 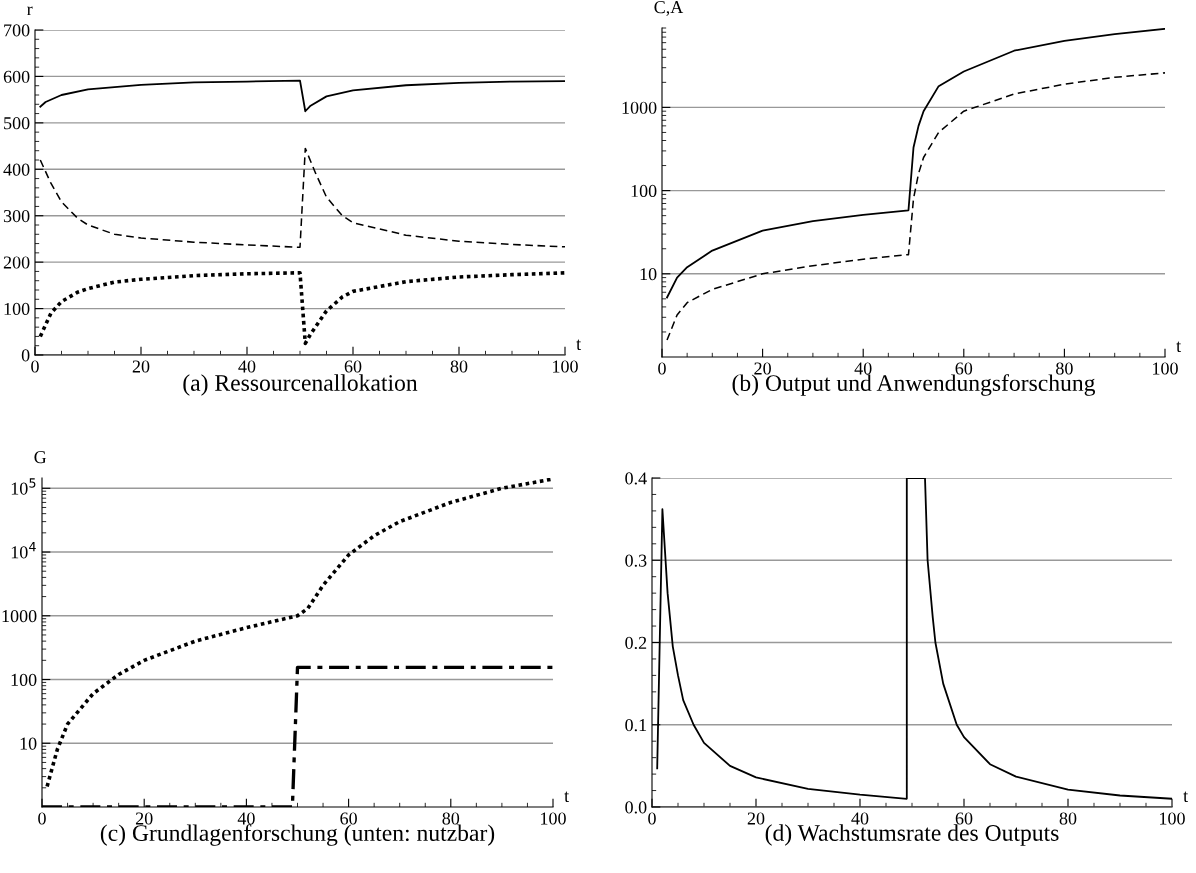 What do you see at coordinates (636, 807) in the screenshot?
I see `y-tick-label: 0.0` at bounding box center [636, 807].